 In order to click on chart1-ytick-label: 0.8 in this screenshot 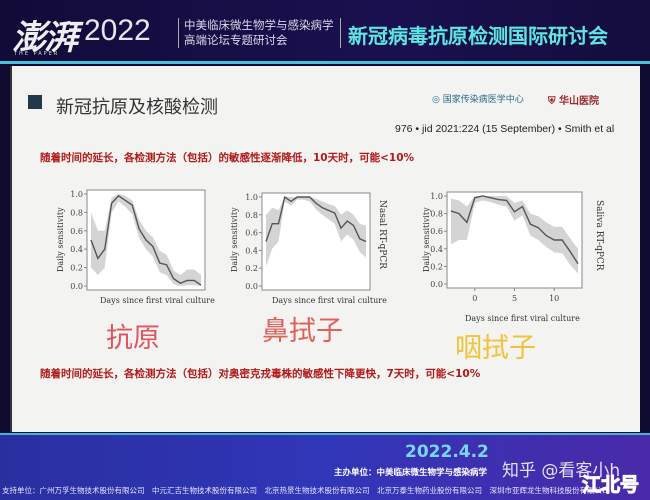, I will do `click(76, 212)`.